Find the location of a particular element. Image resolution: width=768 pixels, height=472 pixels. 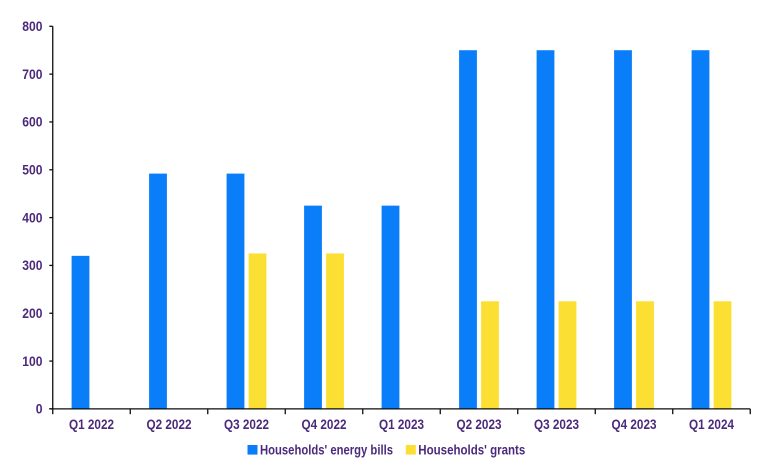

svg-text: 300 is located at coordinates (32, 265).